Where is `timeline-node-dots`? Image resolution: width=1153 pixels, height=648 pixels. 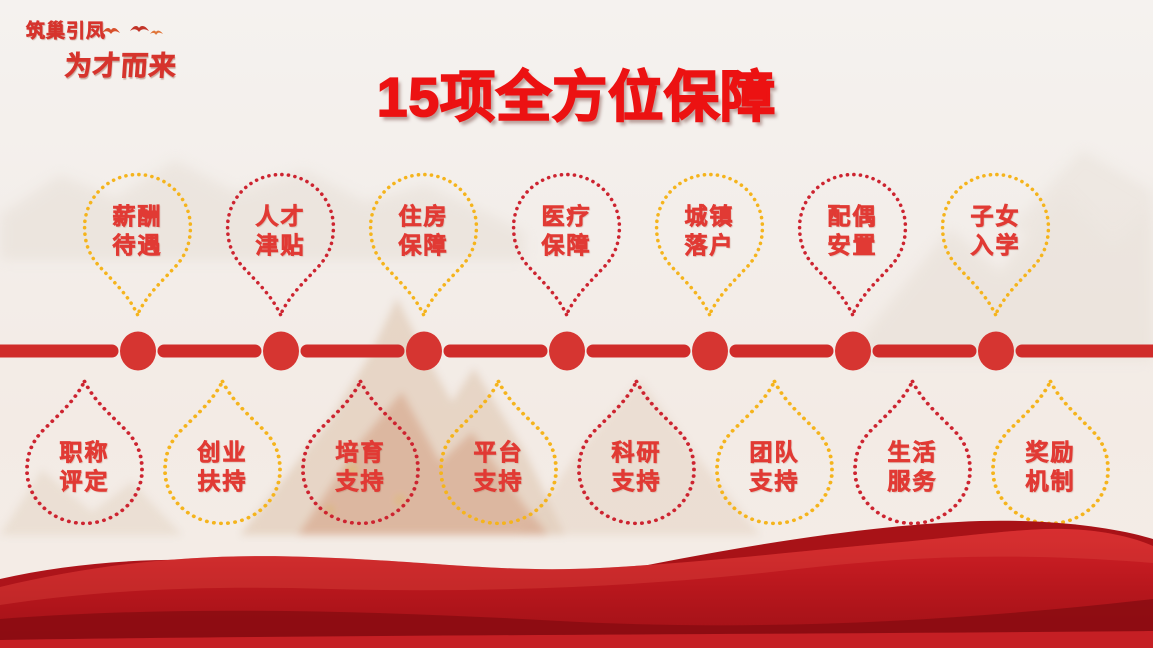
timeline-node-dots is located at coordinates (567, 351).